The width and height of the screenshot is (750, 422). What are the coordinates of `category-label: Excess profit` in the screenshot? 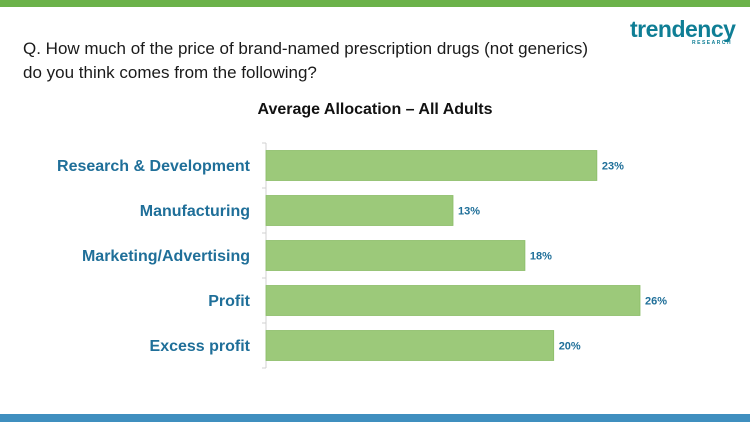 It's located at (200, 346).